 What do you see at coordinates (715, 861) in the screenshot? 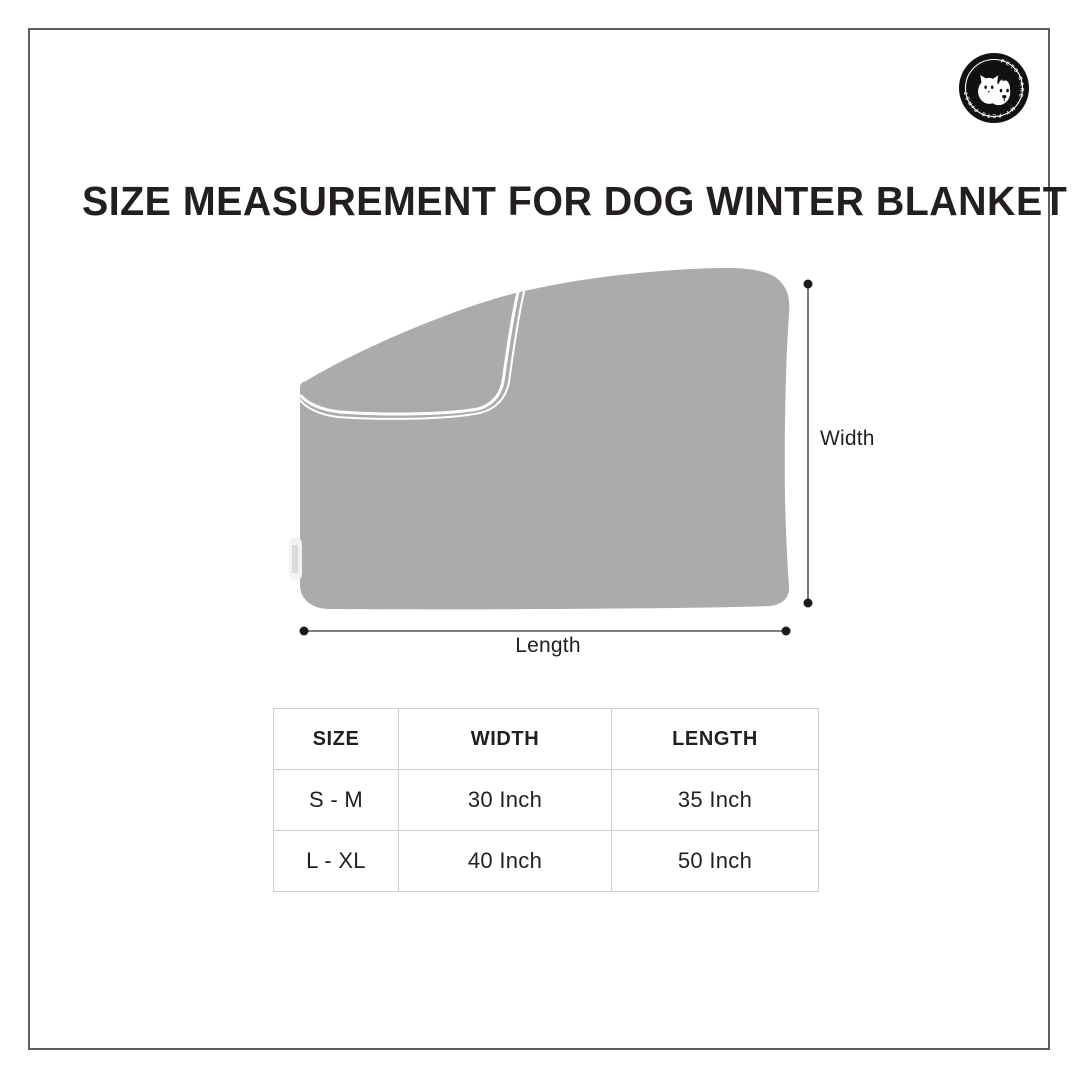
I see `cell-length: 50 Inch` at bounding box center [715, 861].